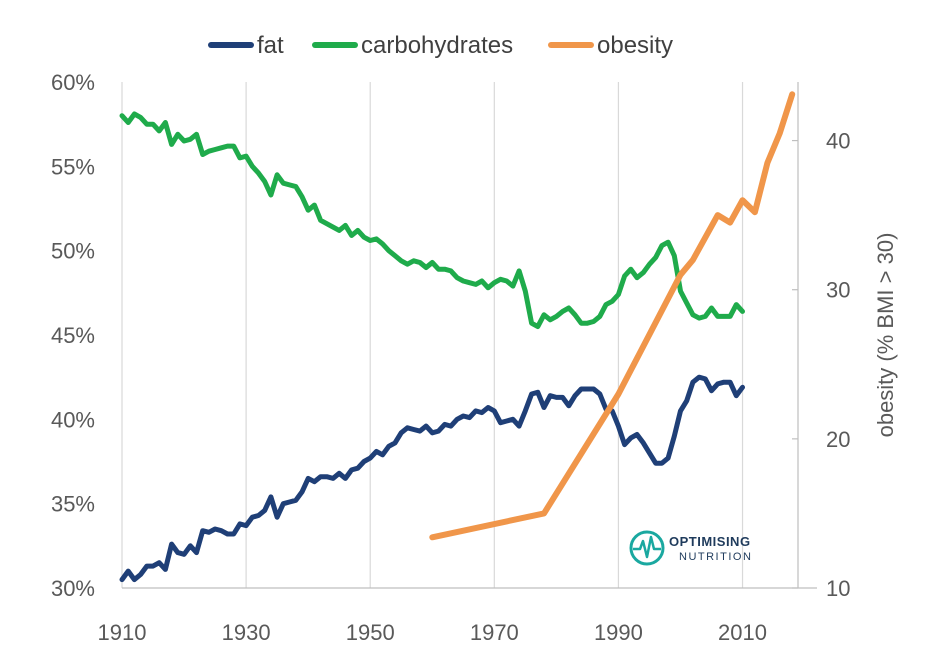 This screenshot has height=657, width=937. I want to click on y-tick-label: 45%, so click(73, 335).